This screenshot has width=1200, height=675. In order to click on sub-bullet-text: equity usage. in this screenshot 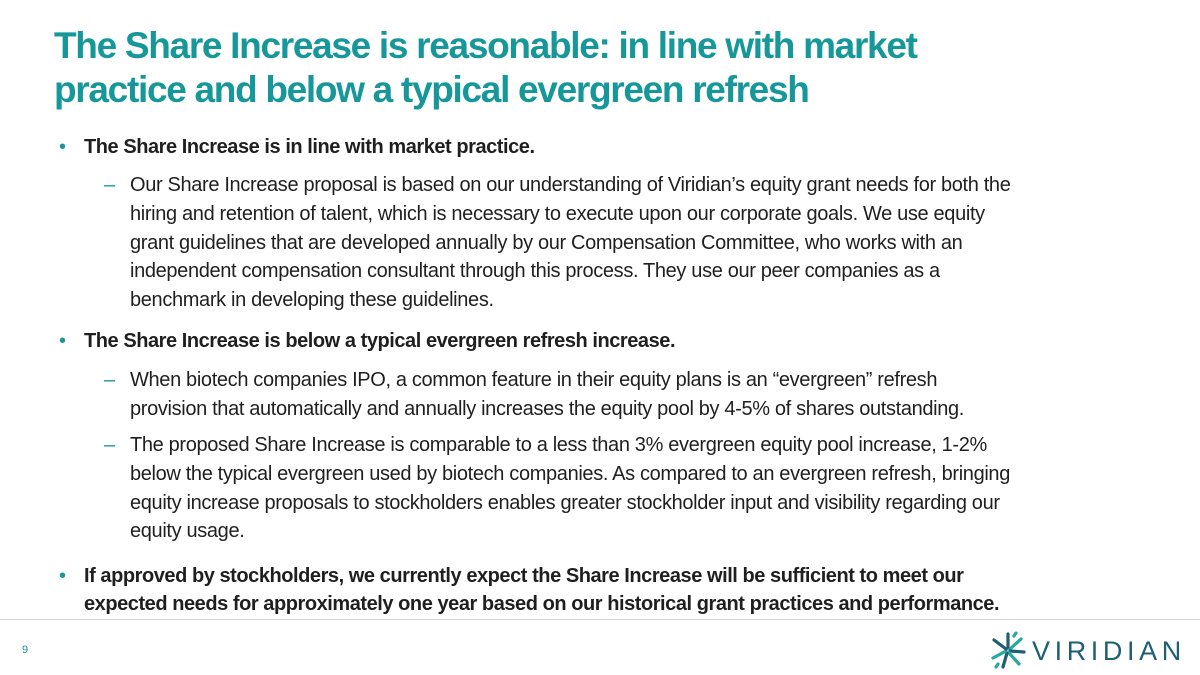, I will do `click(187, 531)`.